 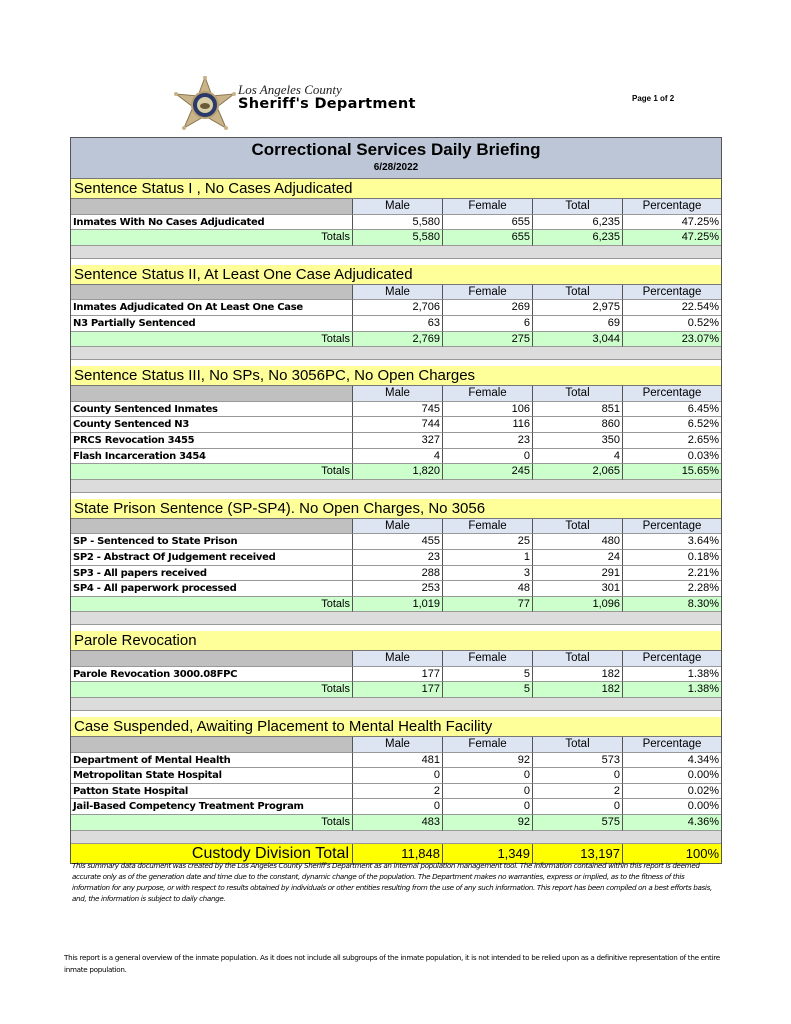 I want to click on percentage-cell: 4.34%, so click(x=672, y=760).